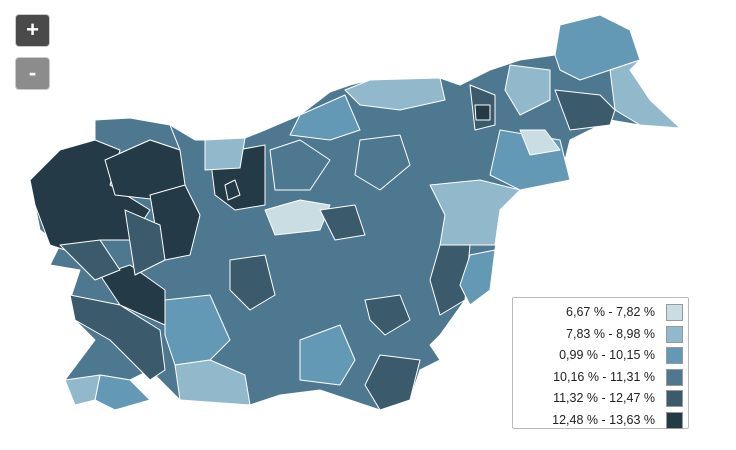 The width and height of the screenshot is (736, 450). What do you see at coordinates (32, 73) in the screenshot?
I see `zoom-out-button: -` at bounding box center [32, 73].